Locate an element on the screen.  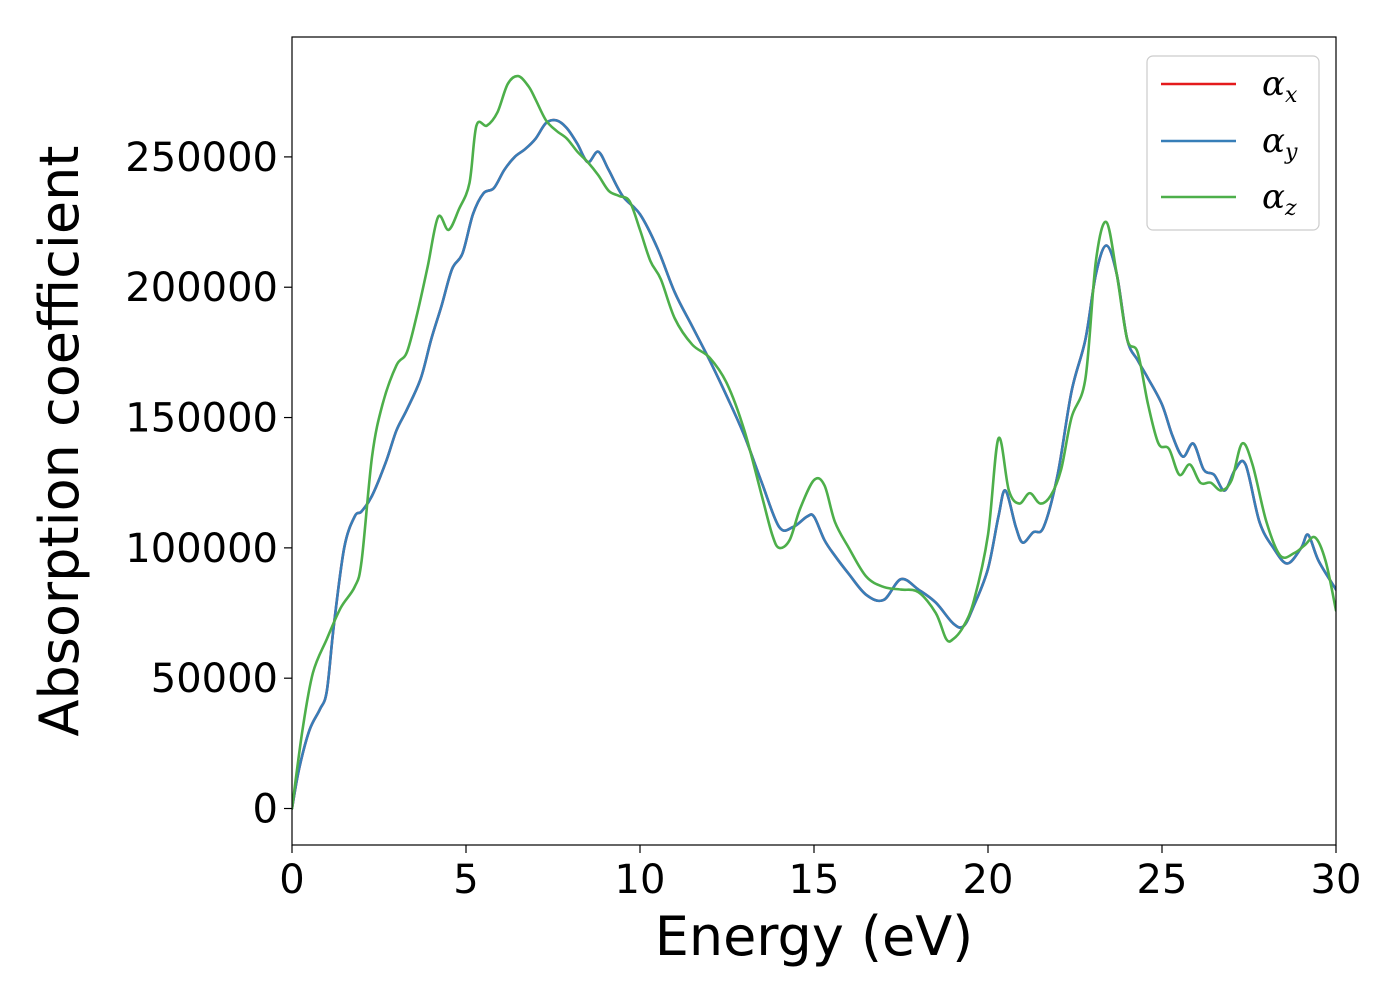
legend: αx αy αz is located at coordinates (1233, 143).